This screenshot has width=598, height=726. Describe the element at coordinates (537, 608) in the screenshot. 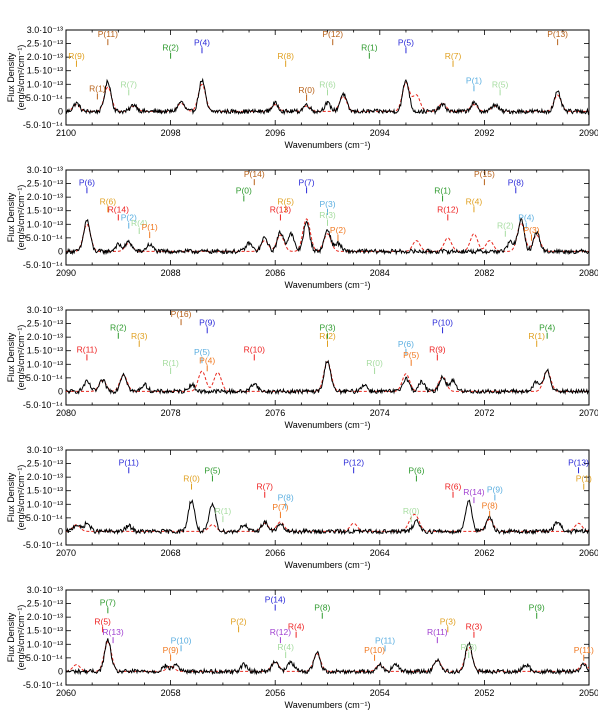

I see `line-id-label: P(9)` at that location.